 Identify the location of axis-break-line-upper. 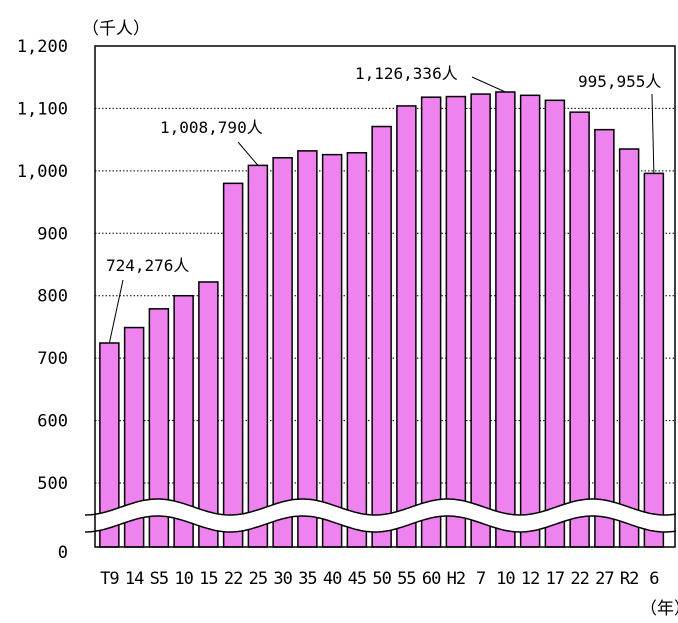
(380, 507).